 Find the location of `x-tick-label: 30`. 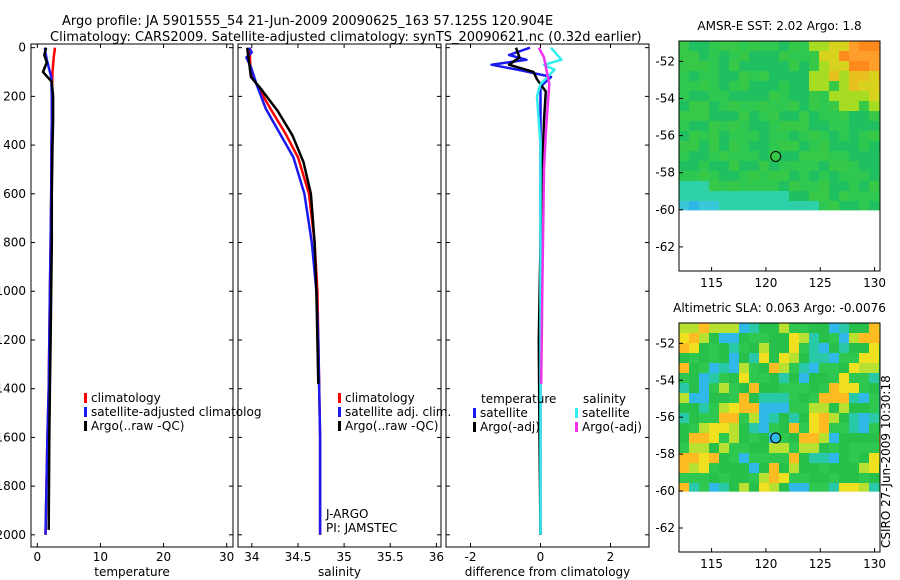

x-tick-label: 30 is located at coordinates (226, 557).